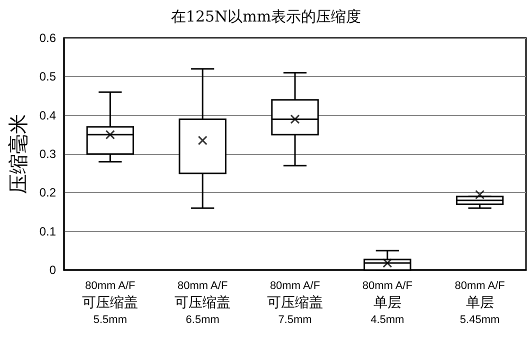  What do you see at coordinates (47, 38) in the screenshot?
I see `y-tick-label: 0.6` at bounding box center [47, 38].